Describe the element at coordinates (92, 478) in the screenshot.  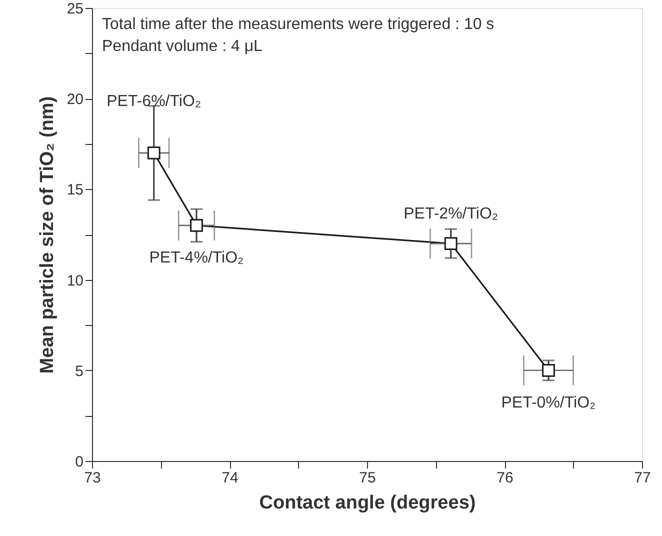
I see `x-tick-label: 73` at that location.